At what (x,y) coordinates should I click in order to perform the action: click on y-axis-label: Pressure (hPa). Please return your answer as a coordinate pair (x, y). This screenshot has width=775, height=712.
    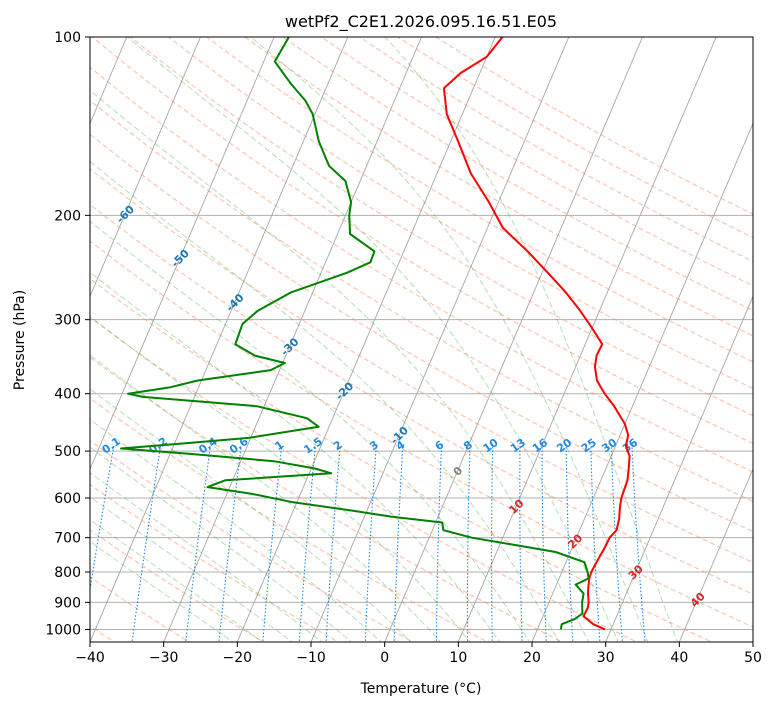
    Looking at the image, I should click on (20, 340).